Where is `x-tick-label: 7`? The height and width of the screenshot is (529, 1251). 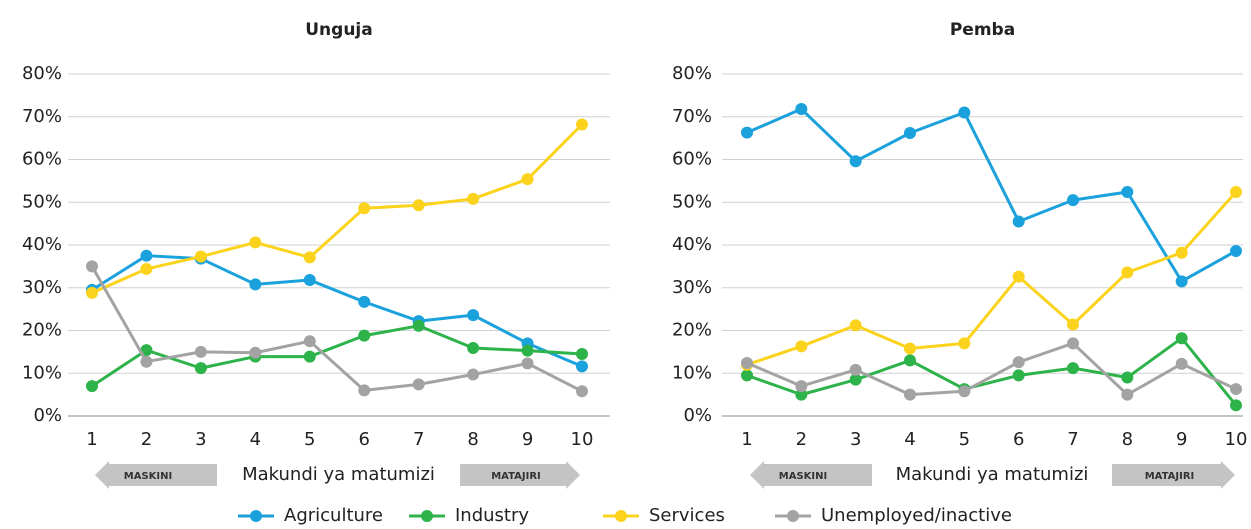 x-tick-label: 7 is located at coordinates (418, 439).